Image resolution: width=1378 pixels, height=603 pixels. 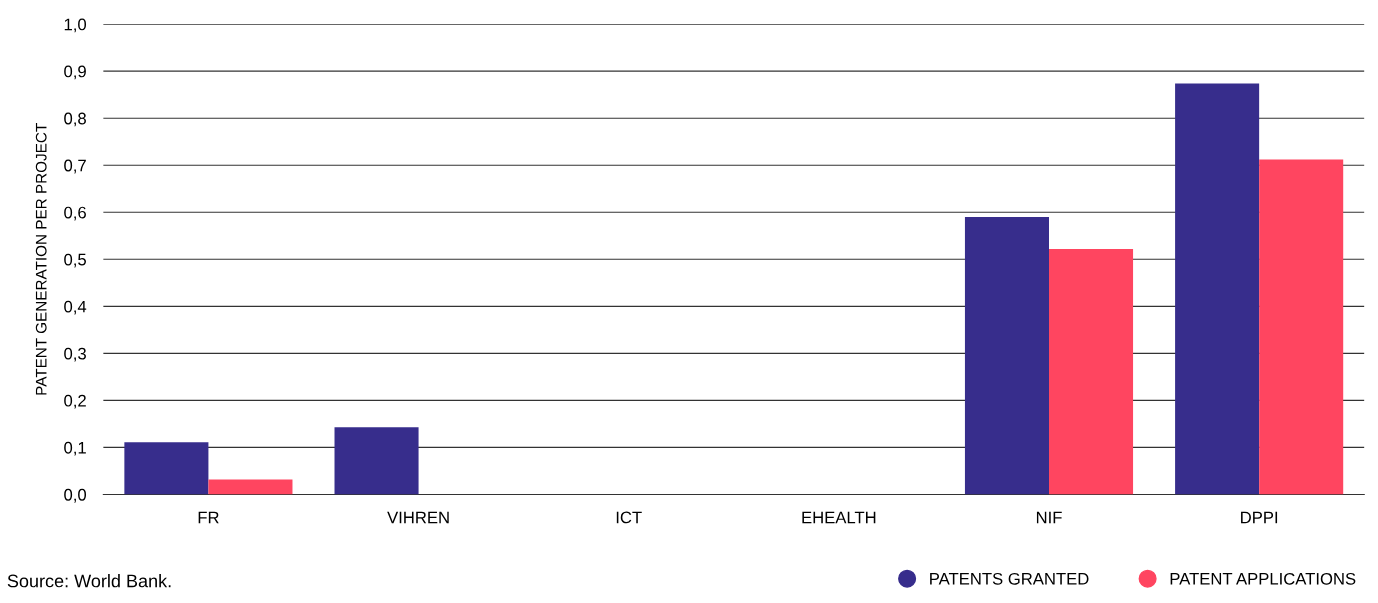 What do you see at coordinates (75, 119) in the screenshot?
I see `y-tick-label: 0,8` at bounding box center [75, 119].